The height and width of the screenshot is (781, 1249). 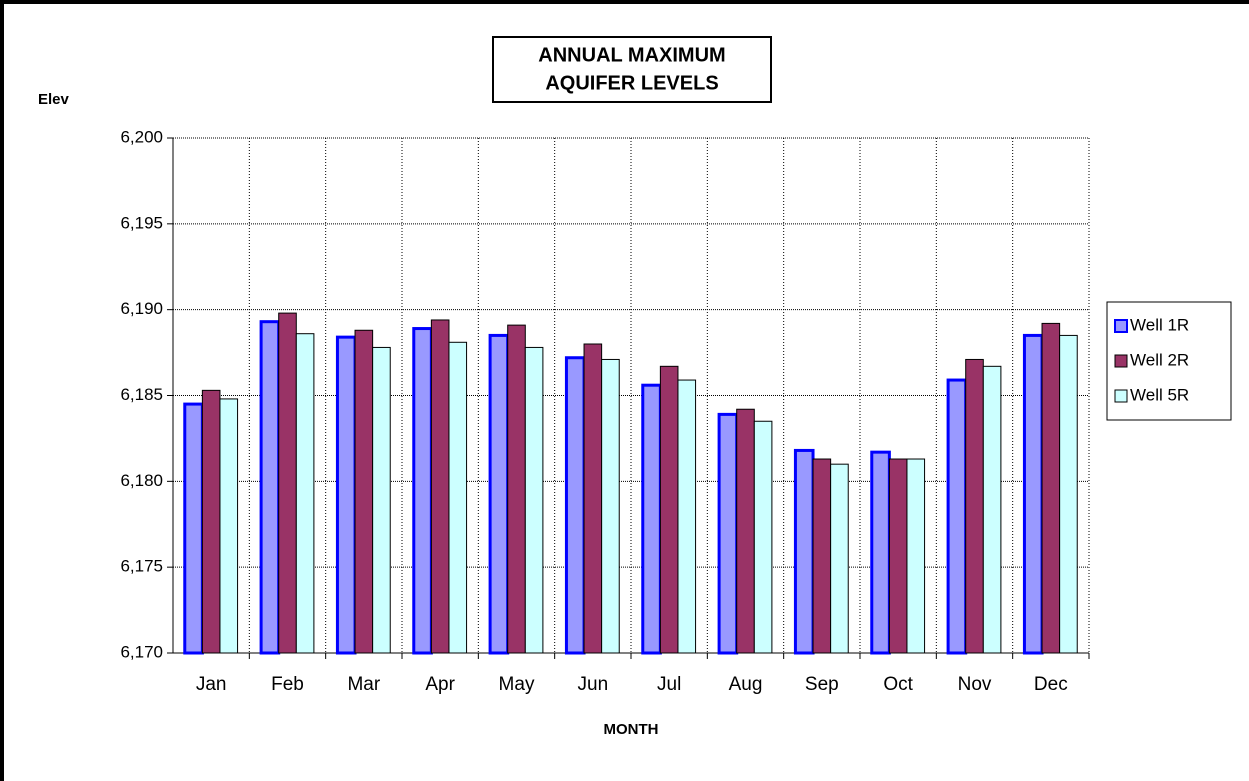 What do you see at coordinates (746, 684) in the screenshot?
I see `x-tick-label: Aug` at bounding box center [746, 684].